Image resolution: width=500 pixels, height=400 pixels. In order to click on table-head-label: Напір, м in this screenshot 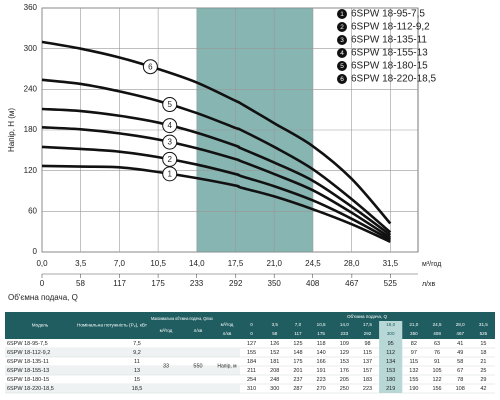, I will do `click(227, 366)`.